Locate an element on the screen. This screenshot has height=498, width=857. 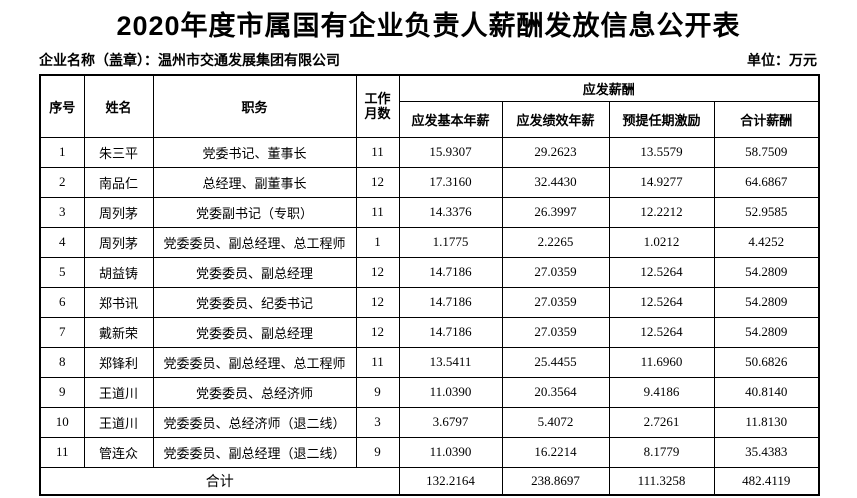
header-name: 姓名 is located at coordinates (118, 106).